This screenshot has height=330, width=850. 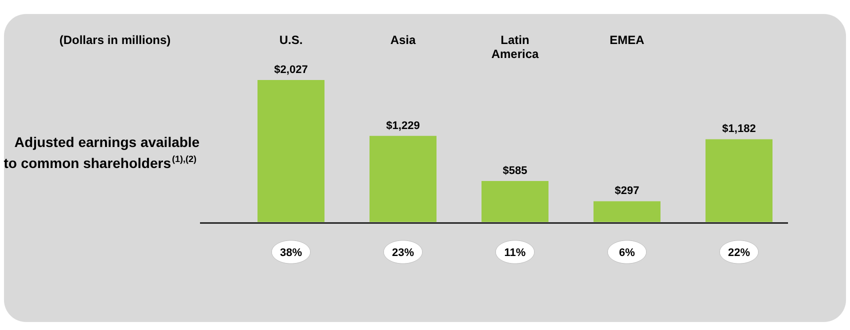 I want to click on text: 11%, so click(x=515, y=253).